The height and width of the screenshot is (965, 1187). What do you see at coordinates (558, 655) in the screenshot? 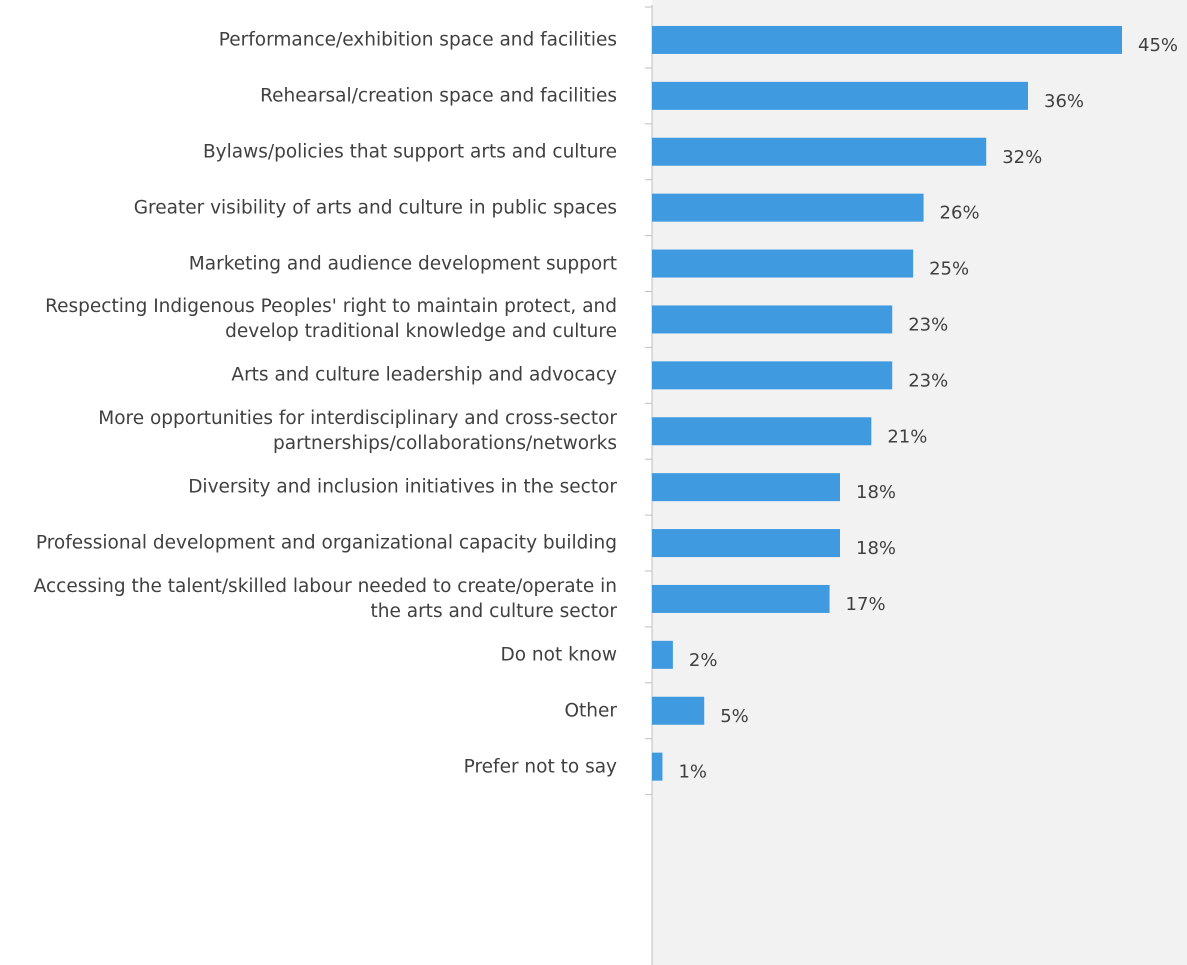
I see `category-label: Do not know` at bounding box center [558, 655].